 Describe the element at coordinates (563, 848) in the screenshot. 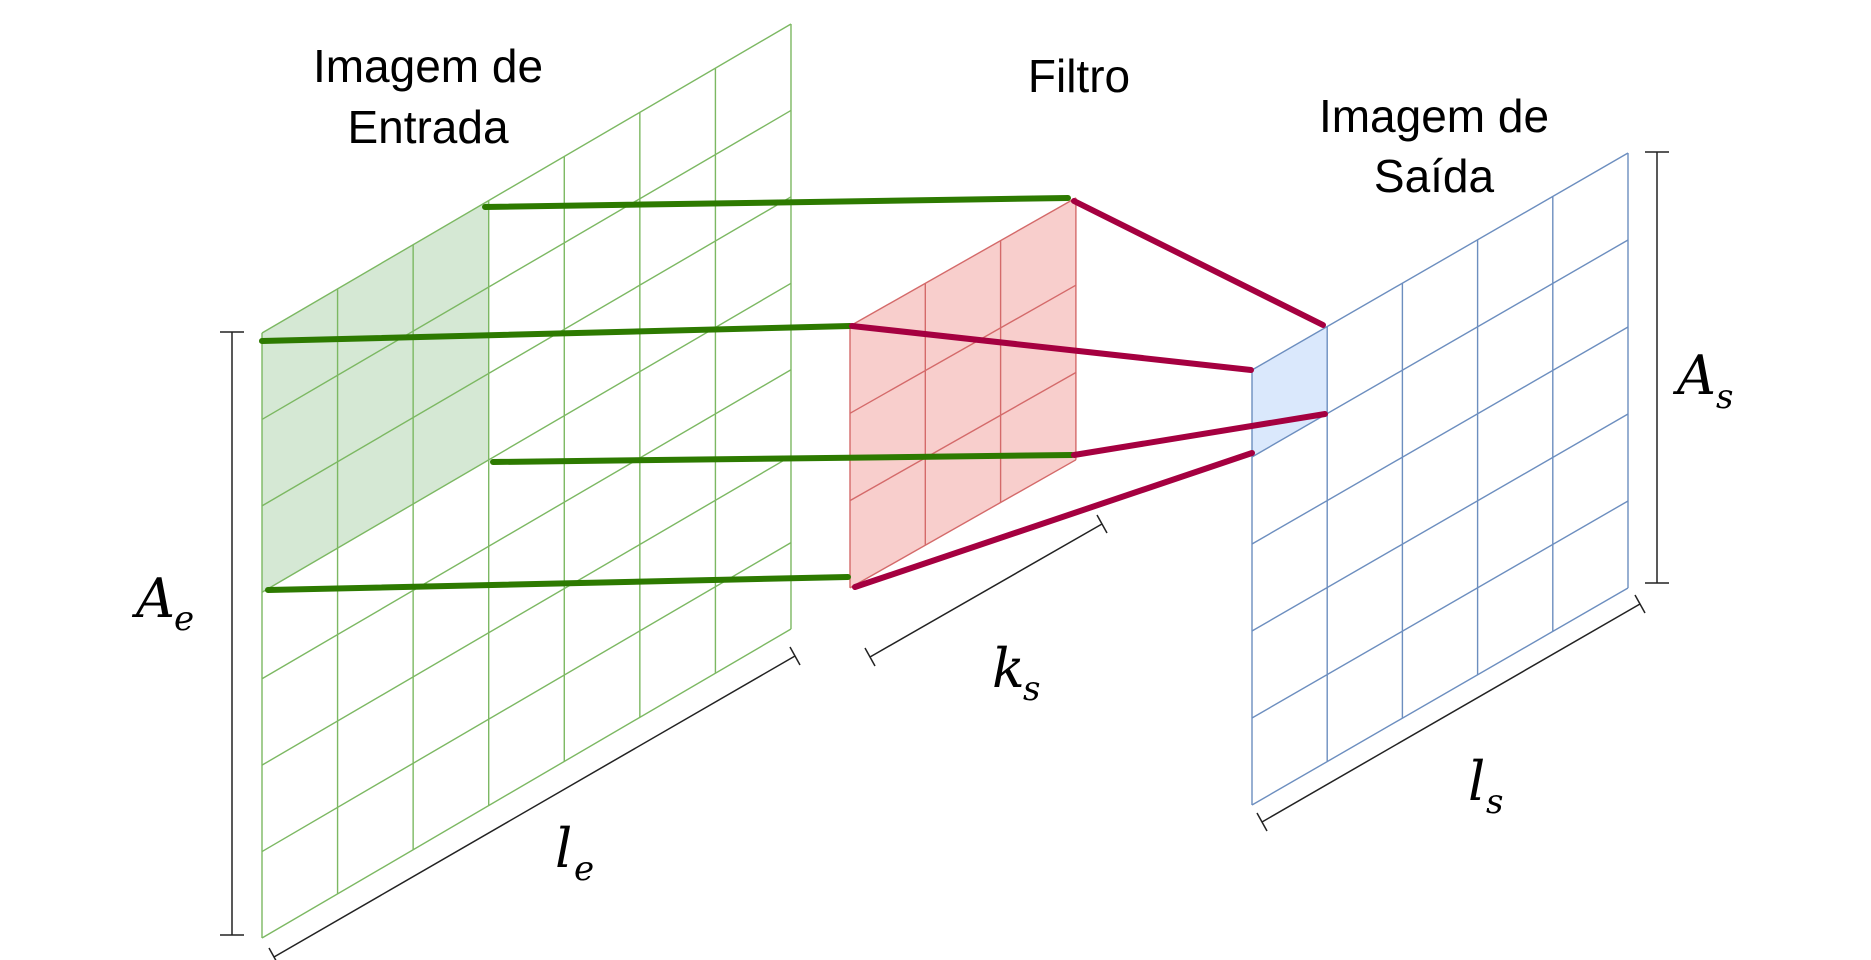

I see `input-width-symbol: l` at that location.